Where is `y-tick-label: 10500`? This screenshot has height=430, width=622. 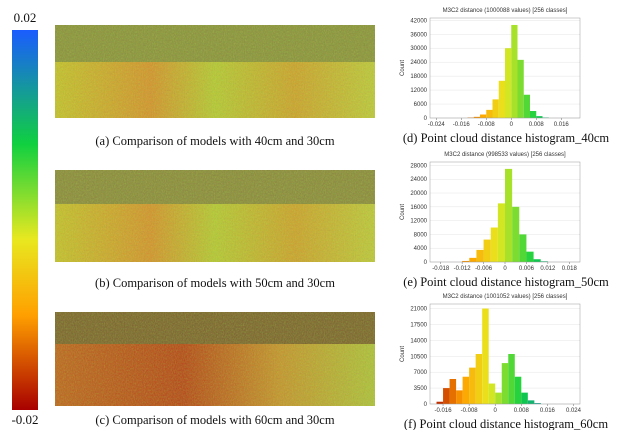
y-tick-label: 10500 is located at coordinates (418, 357).